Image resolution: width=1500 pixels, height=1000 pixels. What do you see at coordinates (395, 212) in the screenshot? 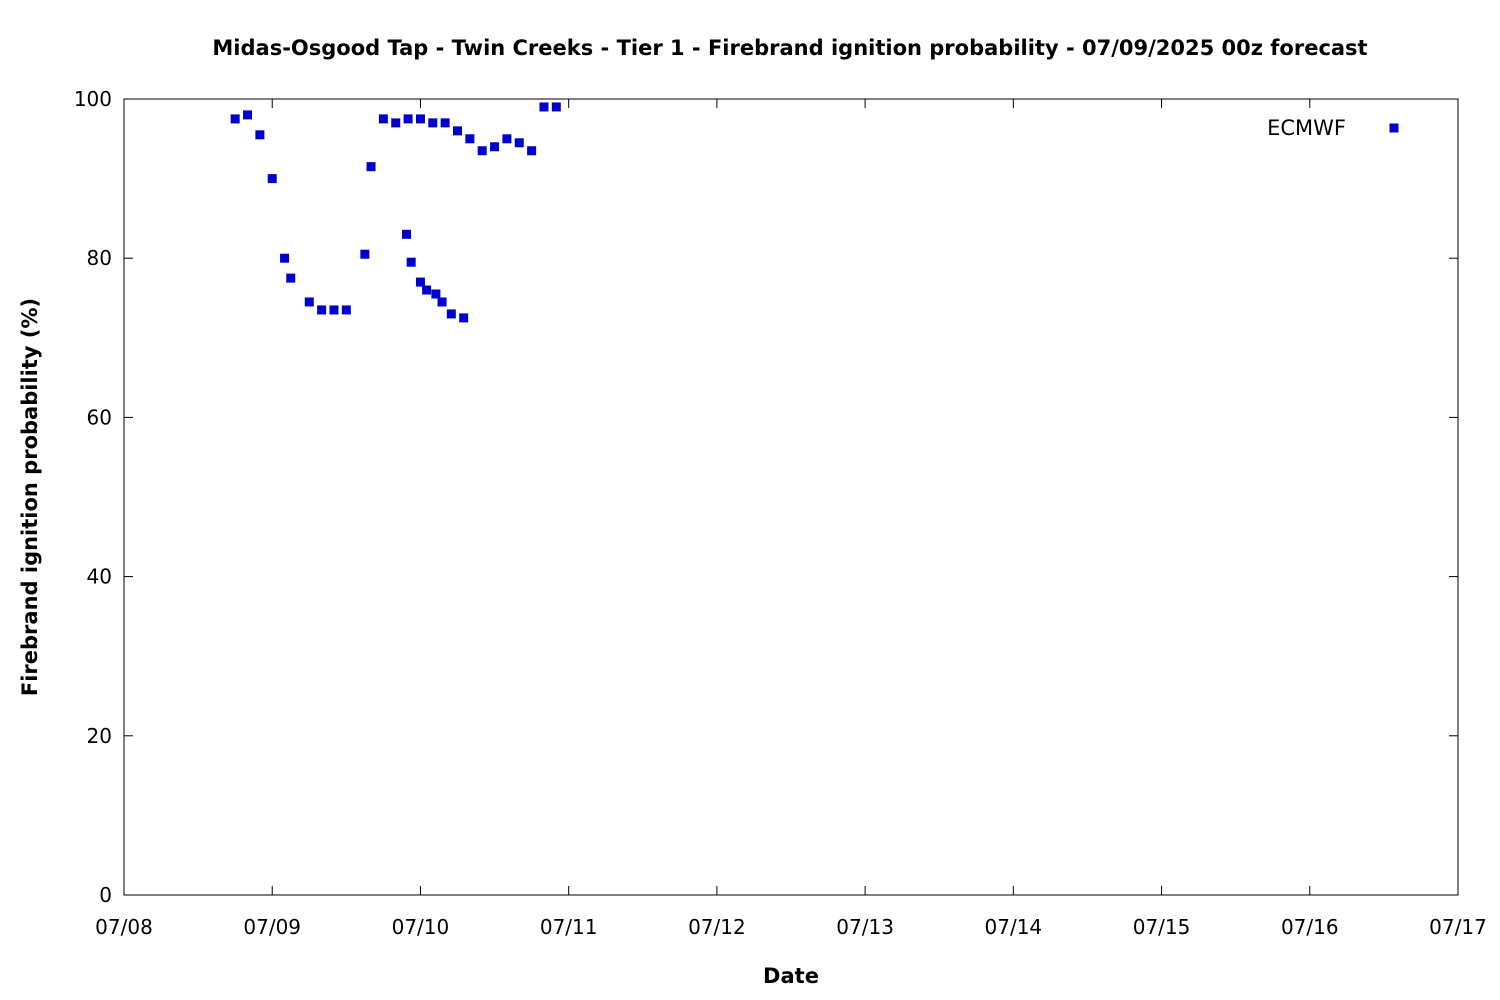
I see `series-ecmwf` at bounding box center [395, 212].